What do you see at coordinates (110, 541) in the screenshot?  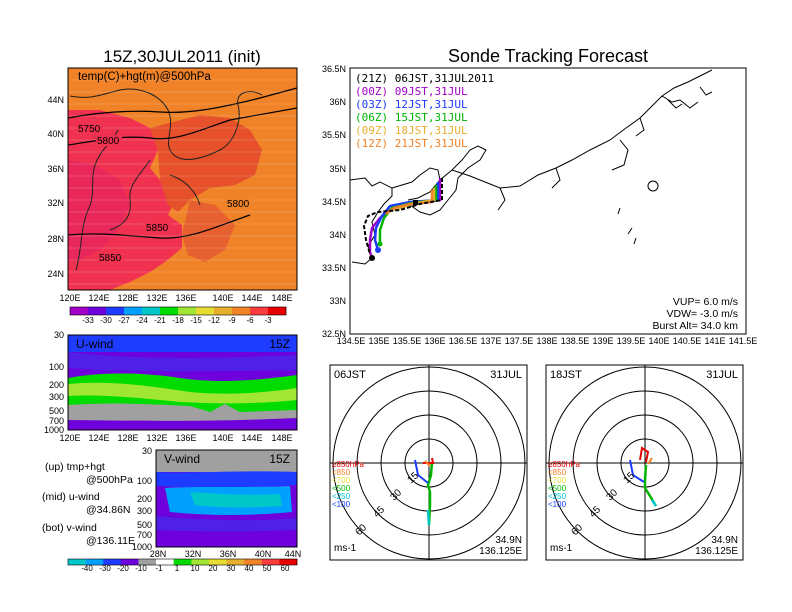 I see `legend-line: @136.11E` at bounding box center [110, 541].